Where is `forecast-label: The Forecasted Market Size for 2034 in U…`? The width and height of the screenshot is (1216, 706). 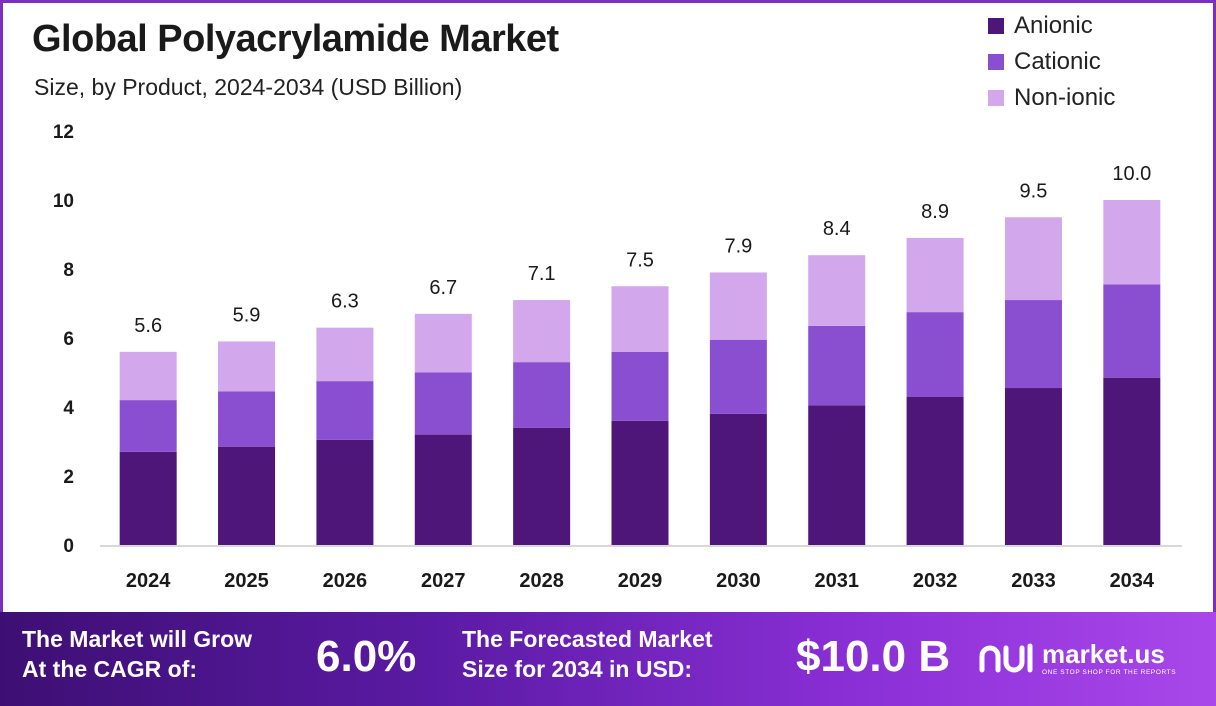 forecast-label: The Forecasted Market Size for 2034 in U… is located at coordinates (587, 654).